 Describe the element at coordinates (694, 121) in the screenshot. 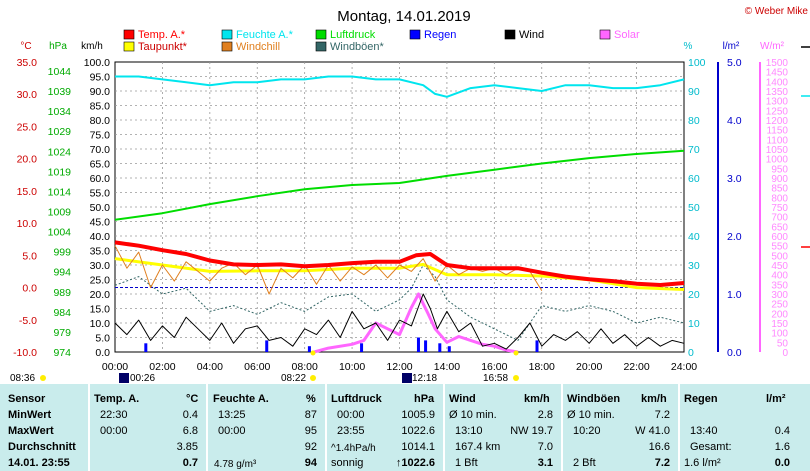

I see `pct-tick-label: 80` at that location.